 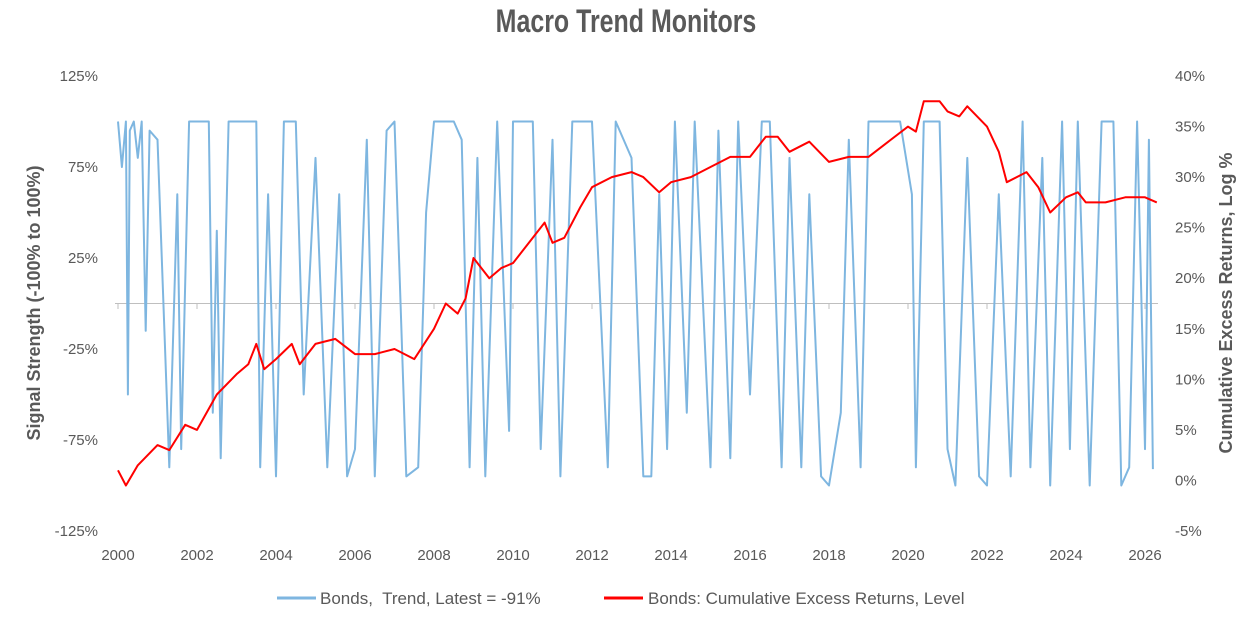 I want to click on right-y-tick-label: -5%, so click(x=1188, y=531).